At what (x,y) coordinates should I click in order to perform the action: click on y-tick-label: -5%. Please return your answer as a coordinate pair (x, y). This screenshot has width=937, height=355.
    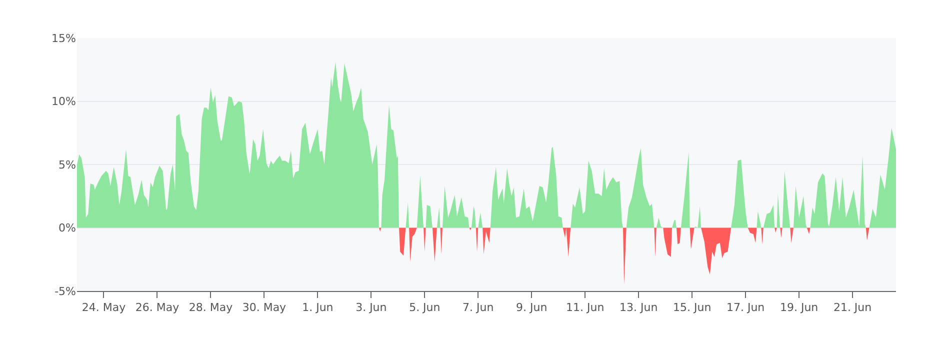
    Looking at the image, I should click on (65, 291).